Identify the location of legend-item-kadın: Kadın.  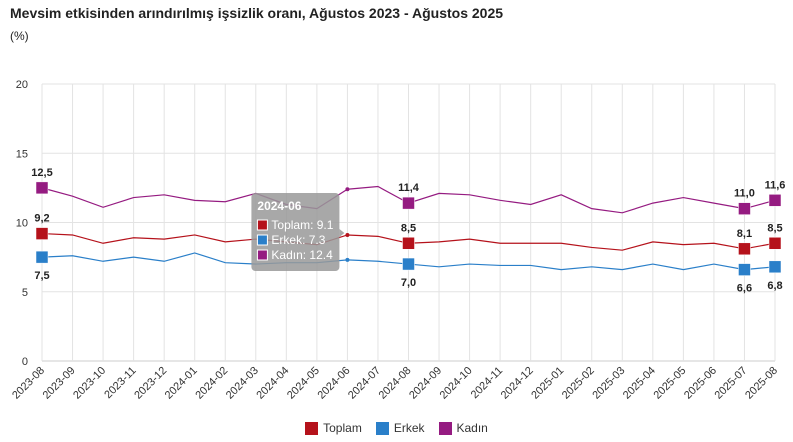
(463, 428).